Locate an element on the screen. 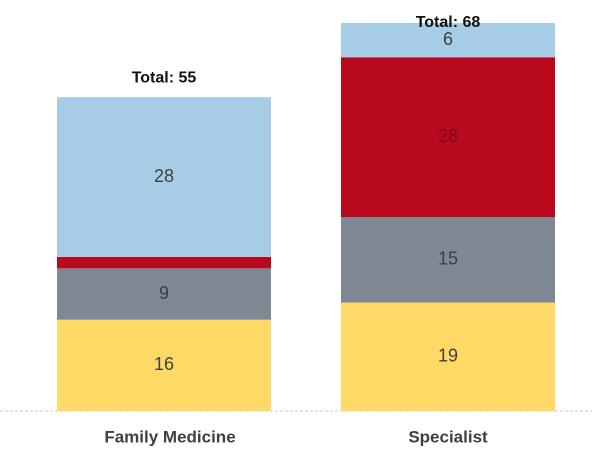 The height and width of the screenshot is (452, 592). segment-label: 19 is located at coordinates (448, 356).